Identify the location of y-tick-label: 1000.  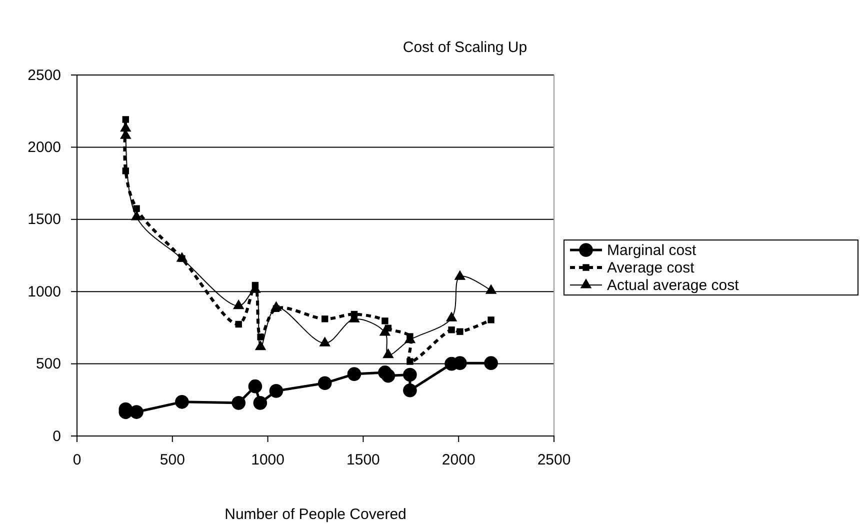
(44, 291).